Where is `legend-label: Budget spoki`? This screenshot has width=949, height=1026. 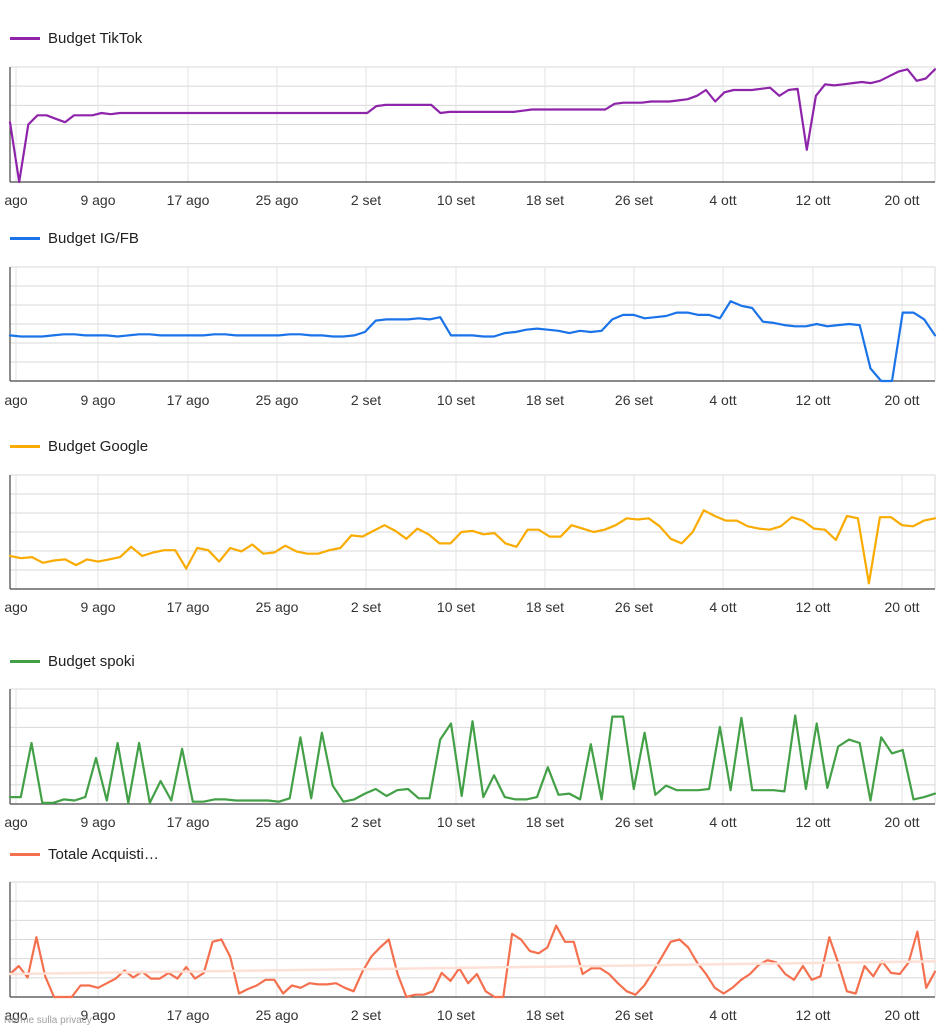
legend-label: Budget spoki is located at coordinates (91, 661).